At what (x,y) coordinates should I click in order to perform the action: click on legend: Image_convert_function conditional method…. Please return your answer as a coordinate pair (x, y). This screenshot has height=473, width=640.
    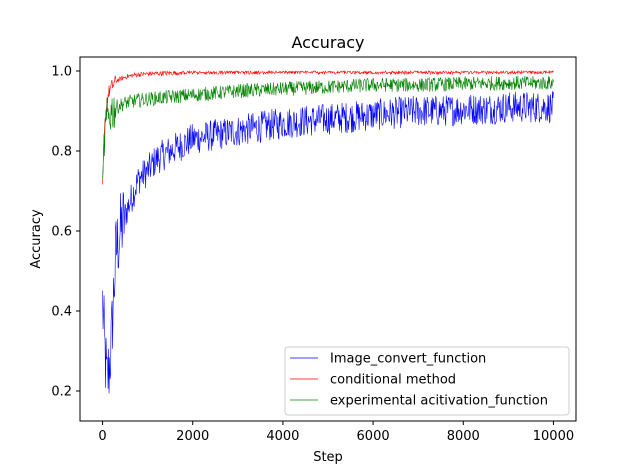
    Looking at the image, I should click on (427, 381).